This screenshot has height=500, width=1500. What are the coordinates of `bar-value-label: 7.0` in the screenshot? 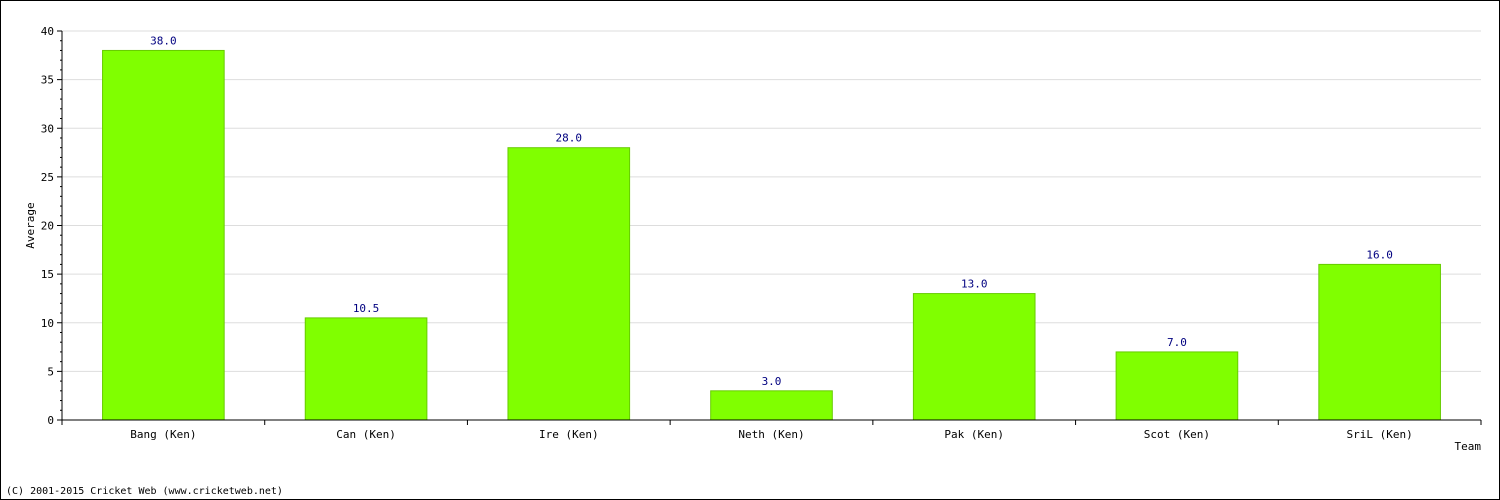 It's located at (1177, 342).